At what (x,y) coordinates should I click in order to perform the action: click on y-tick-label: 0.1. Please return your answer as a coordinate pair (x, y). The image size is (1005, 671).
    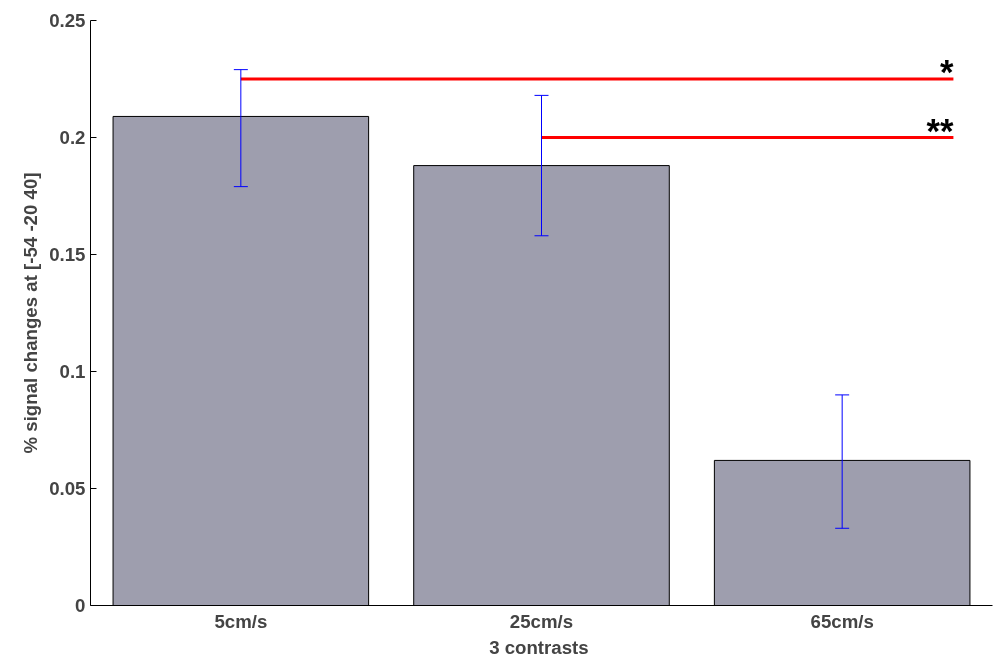
    Looking at the image, I should click on (72, 371).